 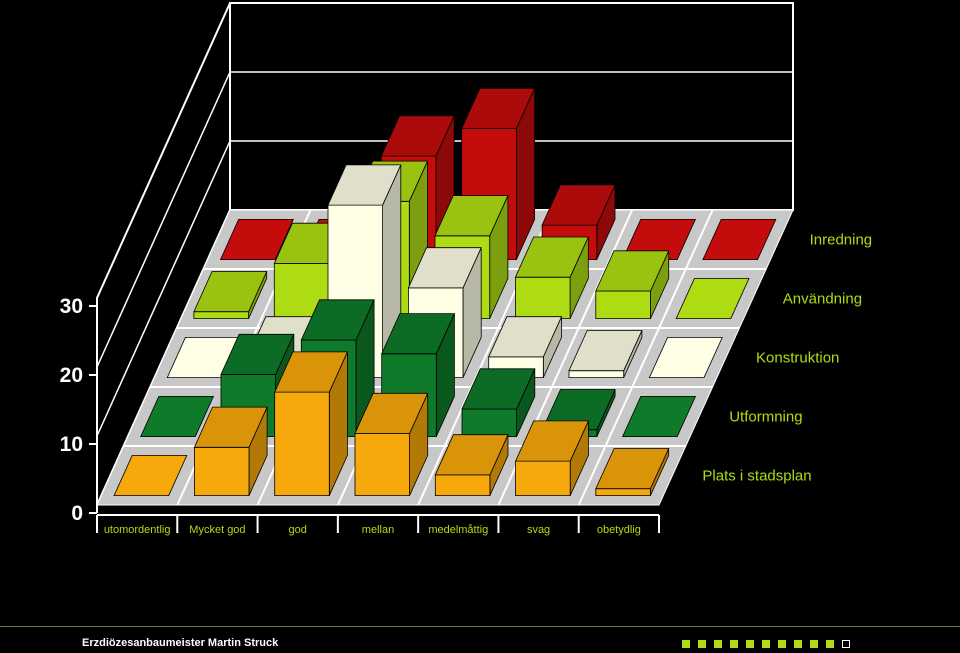 What do you see at coordinates (756, 476) in the screenshot?
I see `series-label: Plats i stadsplan` at bounding box center [756, 476].